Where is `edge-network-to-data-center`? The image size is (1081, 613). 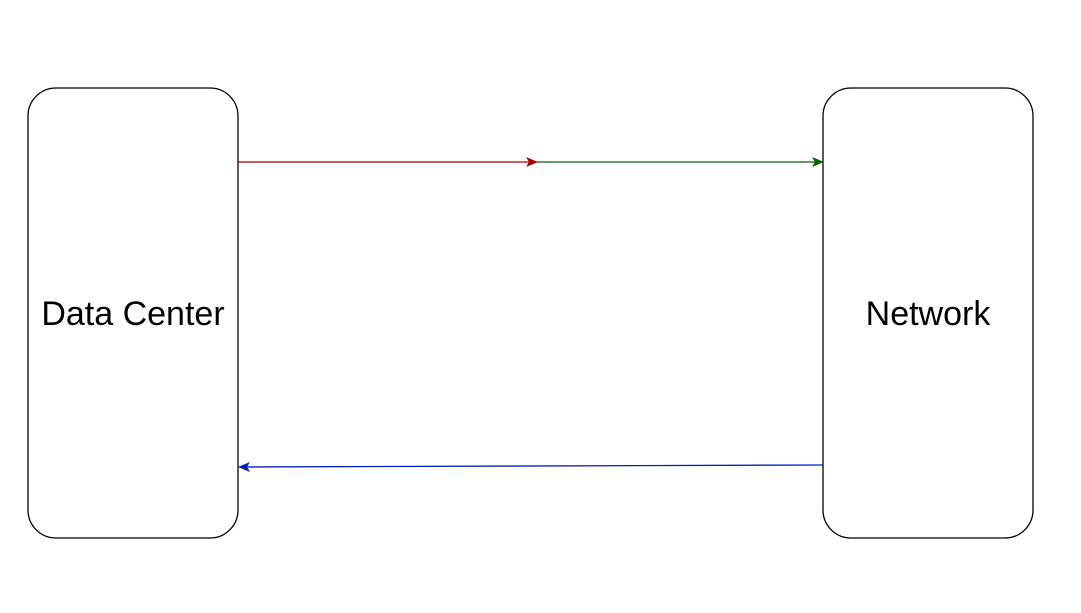
edge-network-to-data-center is located at coordinates (531, 466).